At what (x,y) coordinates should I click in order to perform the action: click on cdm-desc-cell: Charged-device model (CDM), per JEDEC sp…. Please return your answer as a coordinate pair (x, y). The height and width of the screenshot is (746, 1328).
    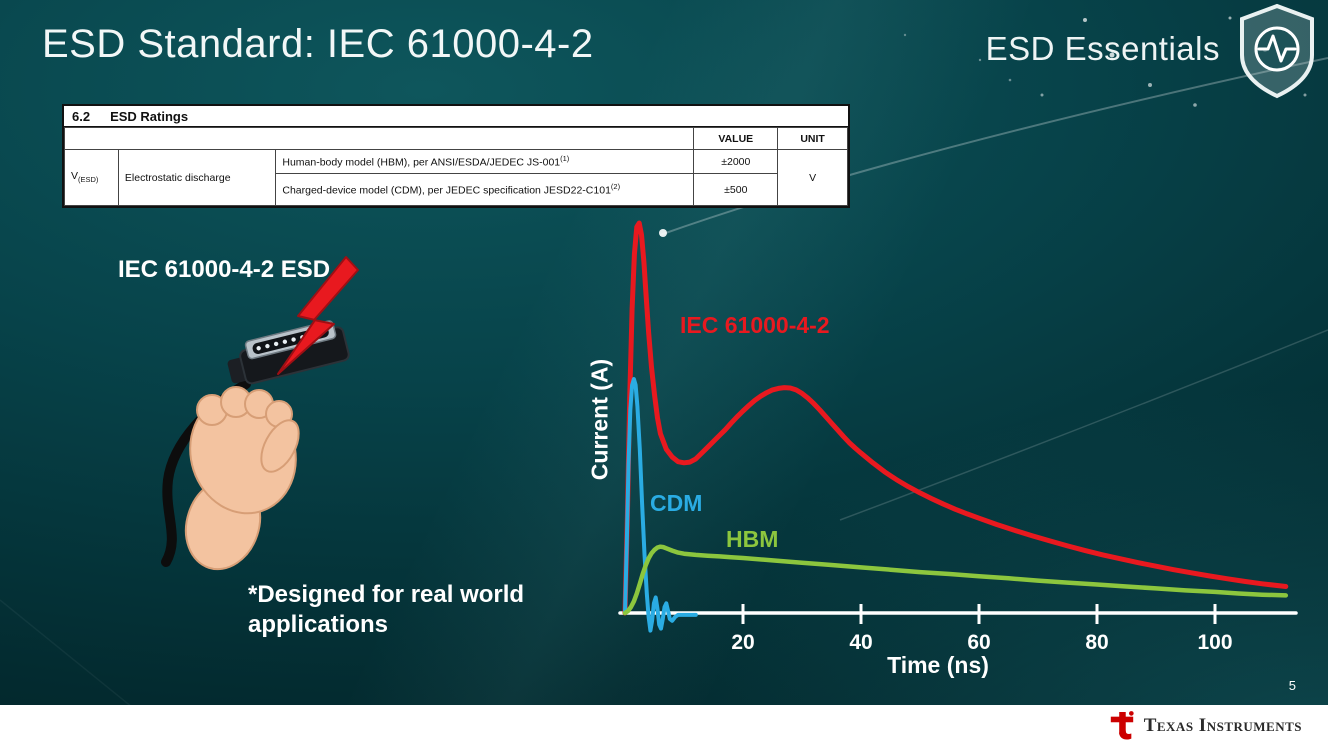
    Looking at the image, I should click on (485, 189).